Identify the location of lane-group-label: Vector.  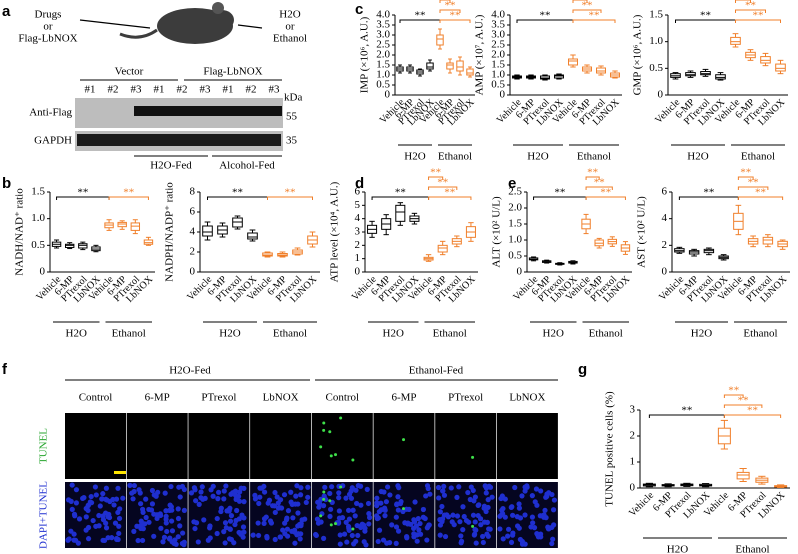
(129, 72).